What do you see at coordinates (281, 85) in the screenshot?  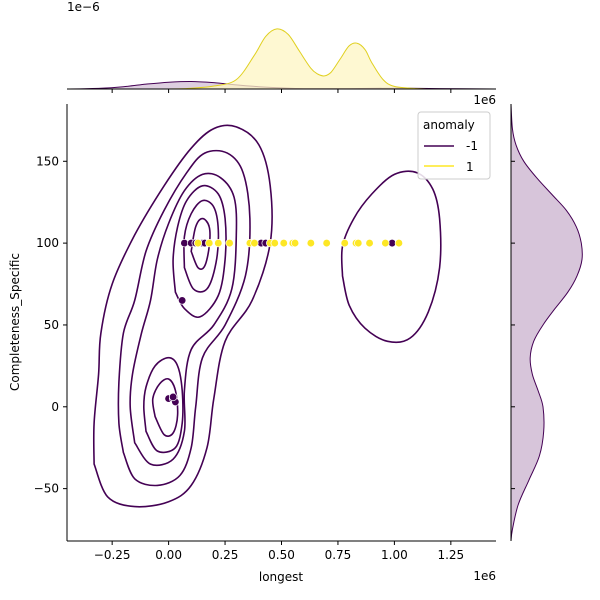 I see `top-kde-fill--1` at bounding box center [281, 85].